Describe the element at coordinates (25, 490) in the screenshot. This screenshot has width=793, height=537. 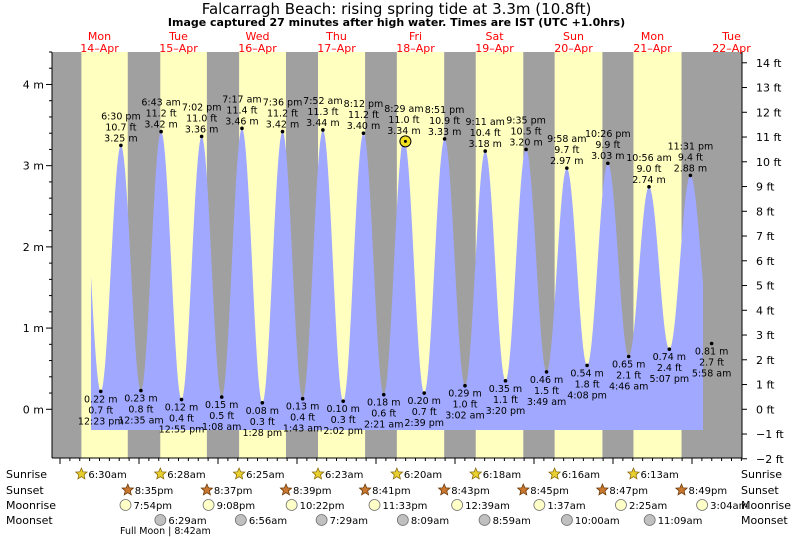
I see `row-label-left: Sunset` at that location.